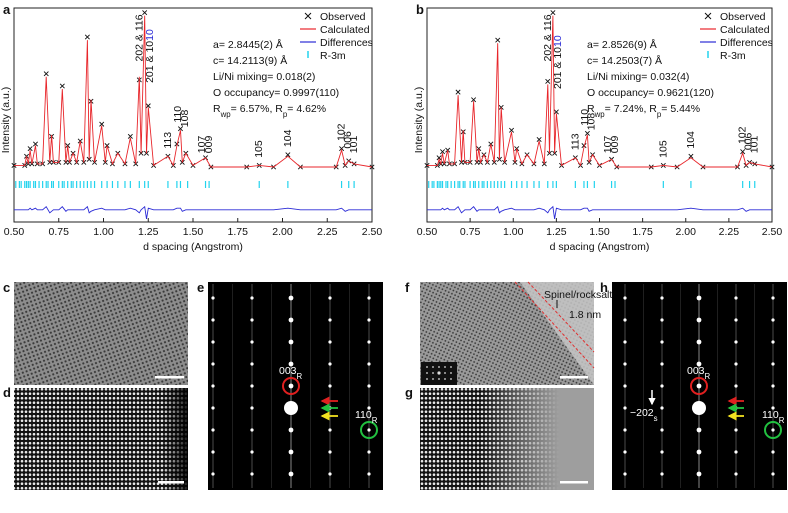  I want to click on refinement-line: O occupancy= 0.9621(120), so click(650, 93).